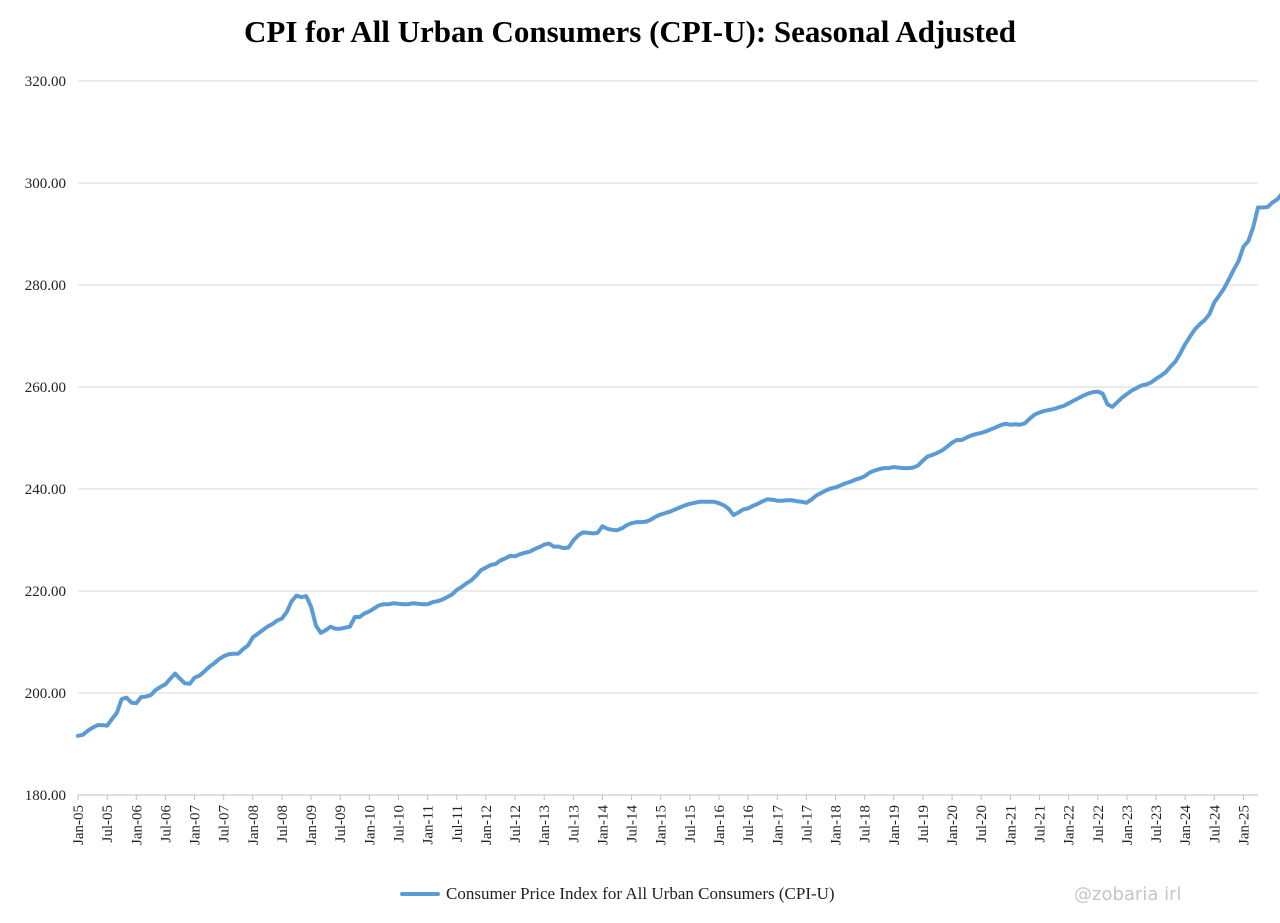 The width and height of the screenshot is (1280, 923). I want to click on x-tick-label: Jan-06, so click(137, 825).